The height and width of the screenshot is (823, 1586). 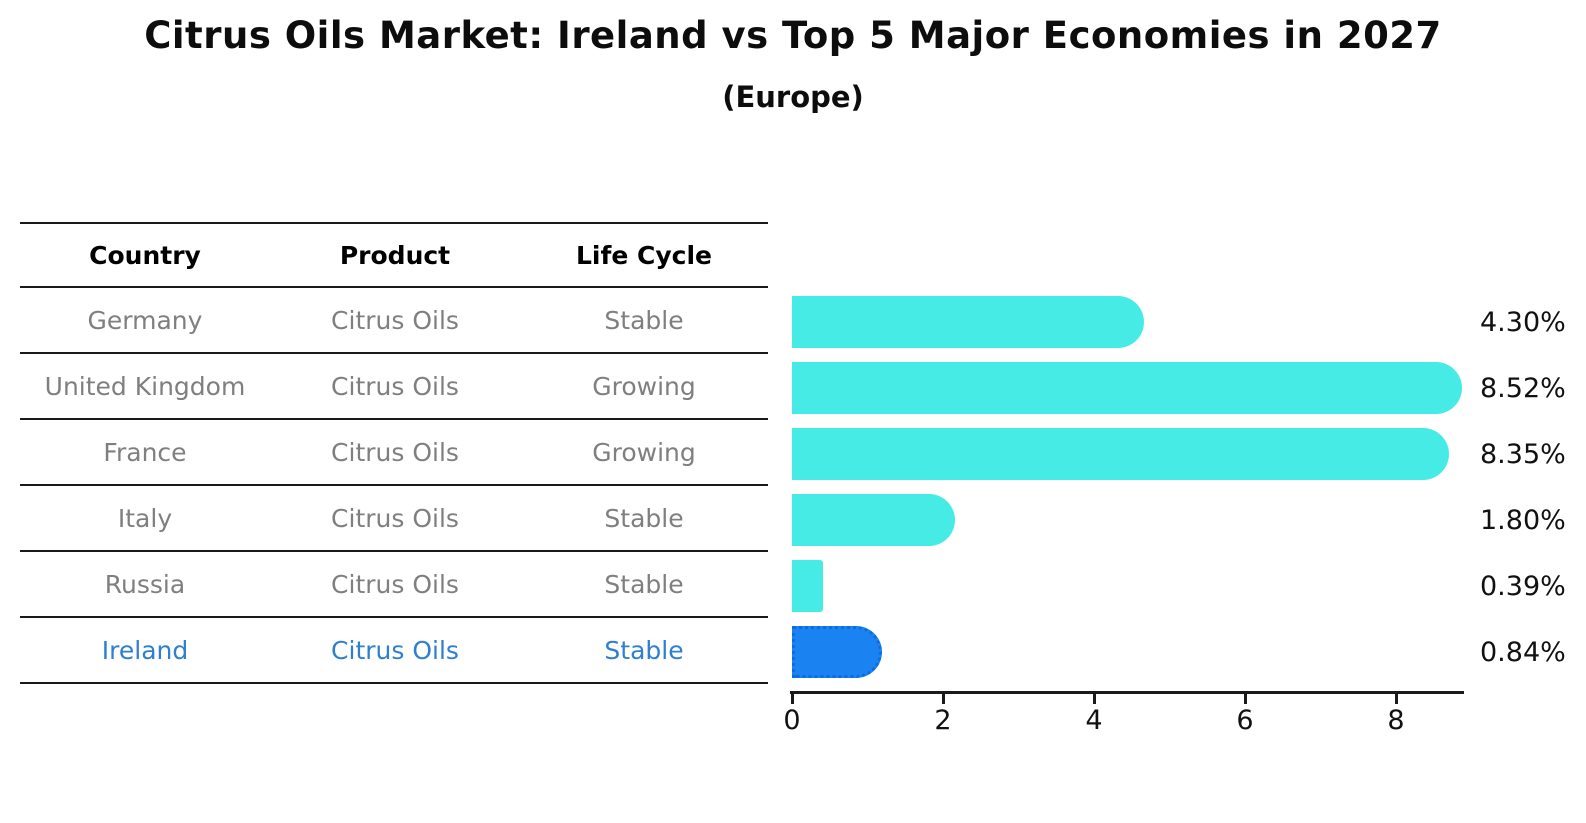 I want to click on bar-value-label-russia: 0.39%, so click(x=1523, y=586).